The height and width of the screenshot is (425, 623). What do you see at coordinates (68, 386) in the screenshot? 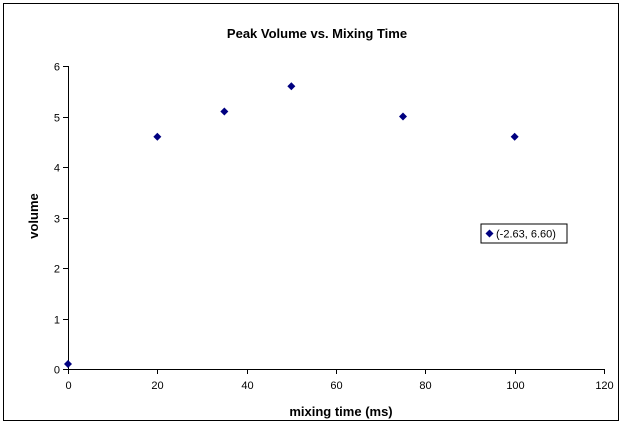
I see `x-tick-label: 0` at bounding box center [68, 386].